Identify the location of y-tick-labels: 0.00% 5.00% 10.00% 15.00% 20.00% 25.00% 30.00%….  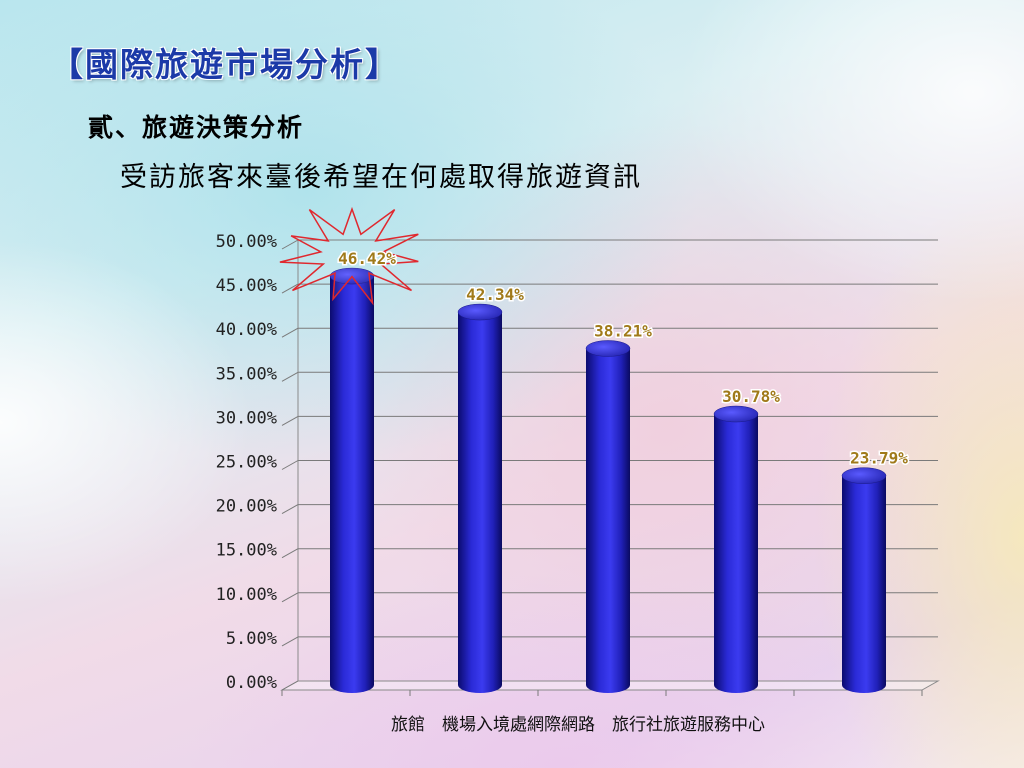
(246, 462).